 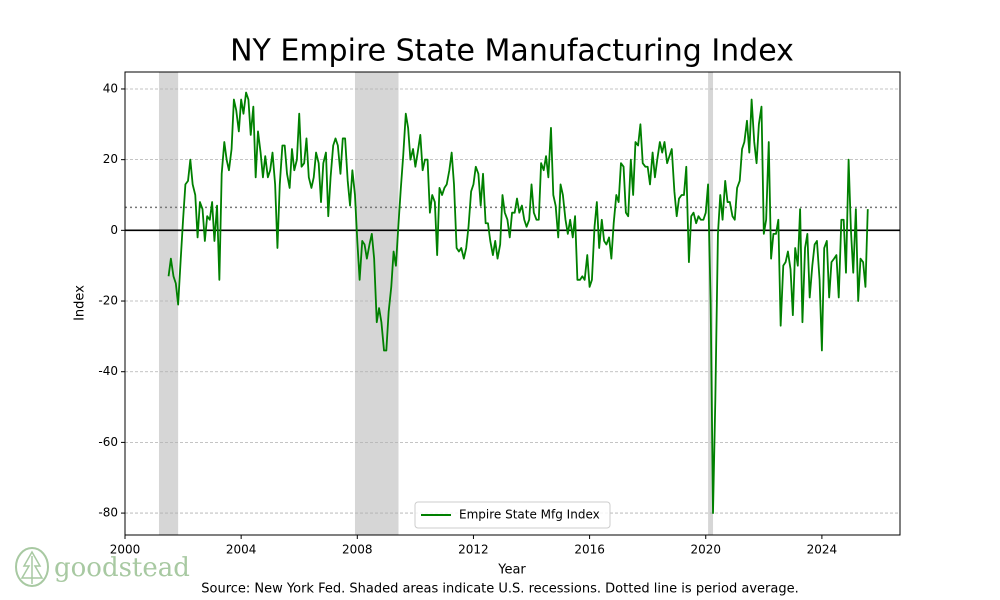 I want to click on x-tick-label: 2016, so click(x=589, y=550).